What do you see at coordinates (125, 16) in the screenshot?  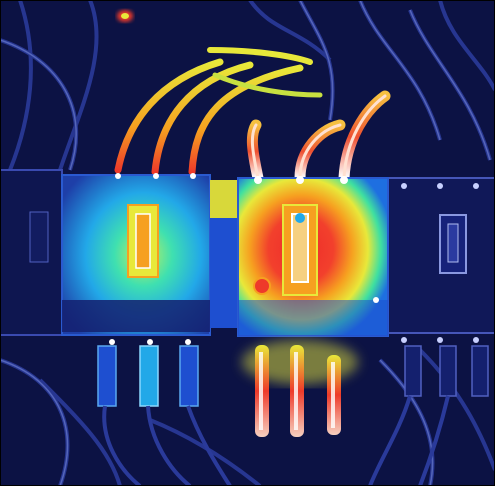 I see `top-left-hotspot-core` at bounding box center [125, 16].